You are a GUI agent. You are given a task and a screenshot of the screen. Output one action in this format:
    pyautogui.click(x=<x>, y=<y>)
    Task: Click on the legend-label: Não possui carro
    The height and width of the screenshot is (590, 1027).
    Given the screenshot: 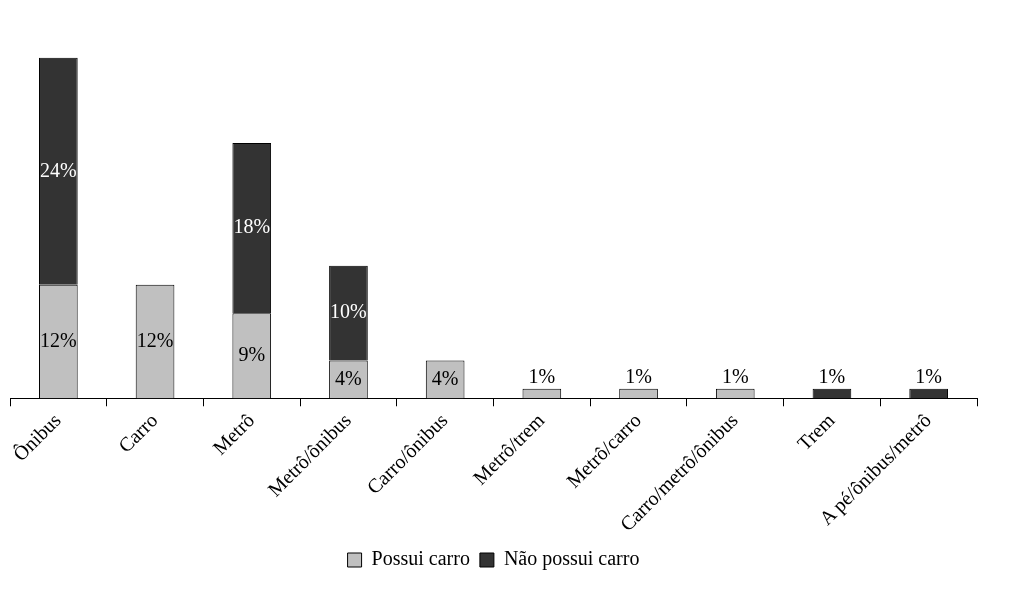 What is the action you would take?
    pyautogui.click(x=571, y=559)
    